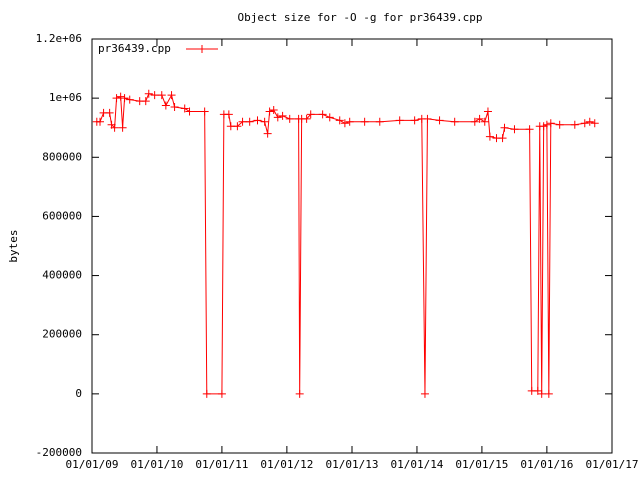 The height and width of the screenshot is (480, 640). What do you see at coordinates (62, 156) in the screenshot?
I see `y-tick-label: 800000` at bounding box center [62, 156].